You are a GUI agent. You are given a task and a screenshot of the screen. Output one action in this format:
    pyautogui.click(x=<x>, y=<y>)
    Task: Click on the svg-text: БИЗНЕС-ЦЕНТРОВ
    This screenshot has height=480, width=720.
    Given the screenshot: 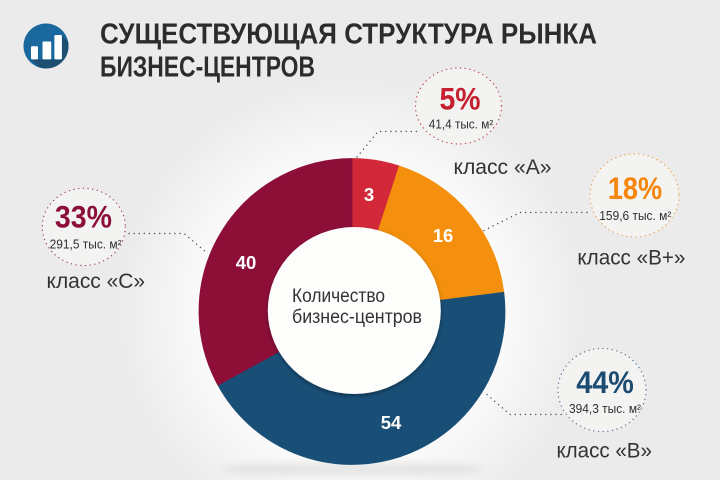 What is the action you would take?
    pyautogui.click(x=207, y=67)
    